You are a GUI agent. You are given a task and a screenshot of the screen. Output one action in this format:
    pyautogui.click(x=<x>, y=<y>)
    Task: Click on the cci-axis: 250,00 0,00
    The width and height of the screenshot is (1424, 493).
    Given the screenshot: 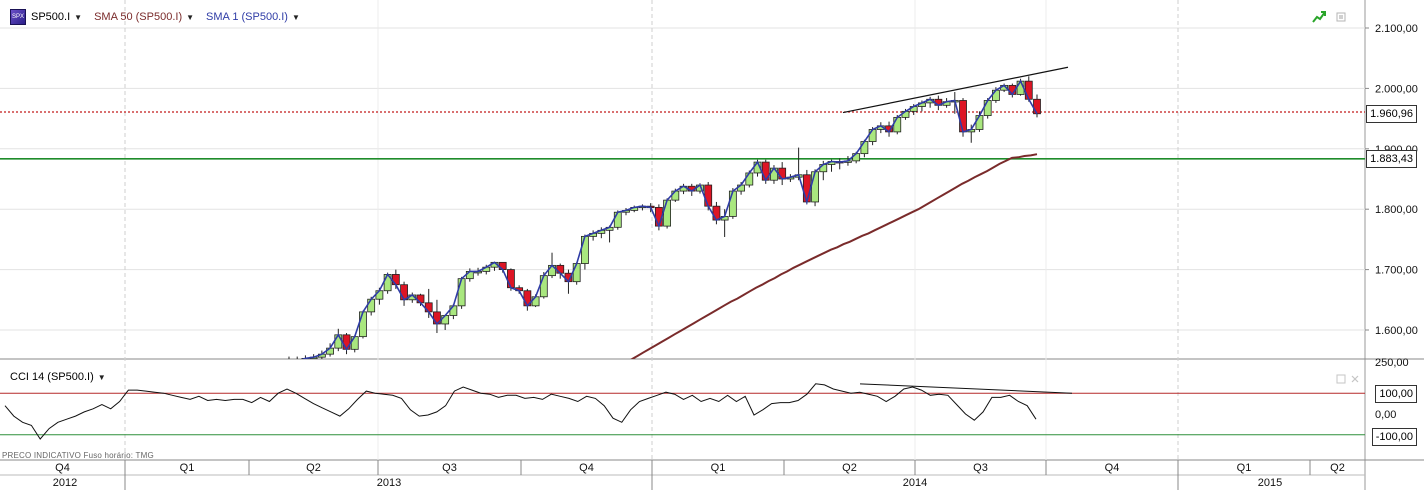 What is the action you would take?
    pyautogui.click(x=1392, y=389)
    